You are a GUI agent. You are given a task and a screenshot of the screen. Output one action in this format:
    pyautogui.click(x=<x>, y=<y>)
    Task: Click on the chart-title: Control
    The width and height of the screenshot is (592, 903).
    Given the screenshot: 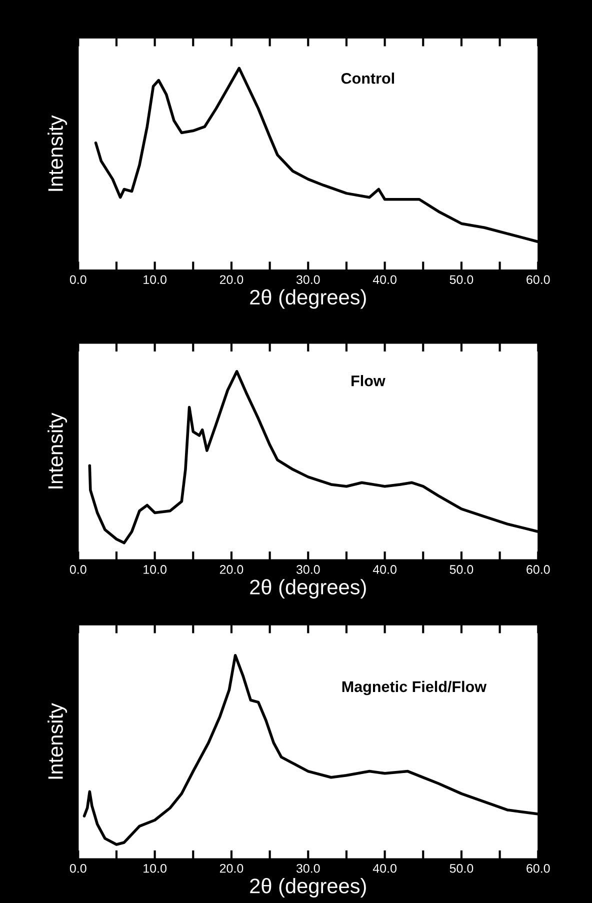 What is the action you would take?
    pyautogui.click(x=367, y=78)
    